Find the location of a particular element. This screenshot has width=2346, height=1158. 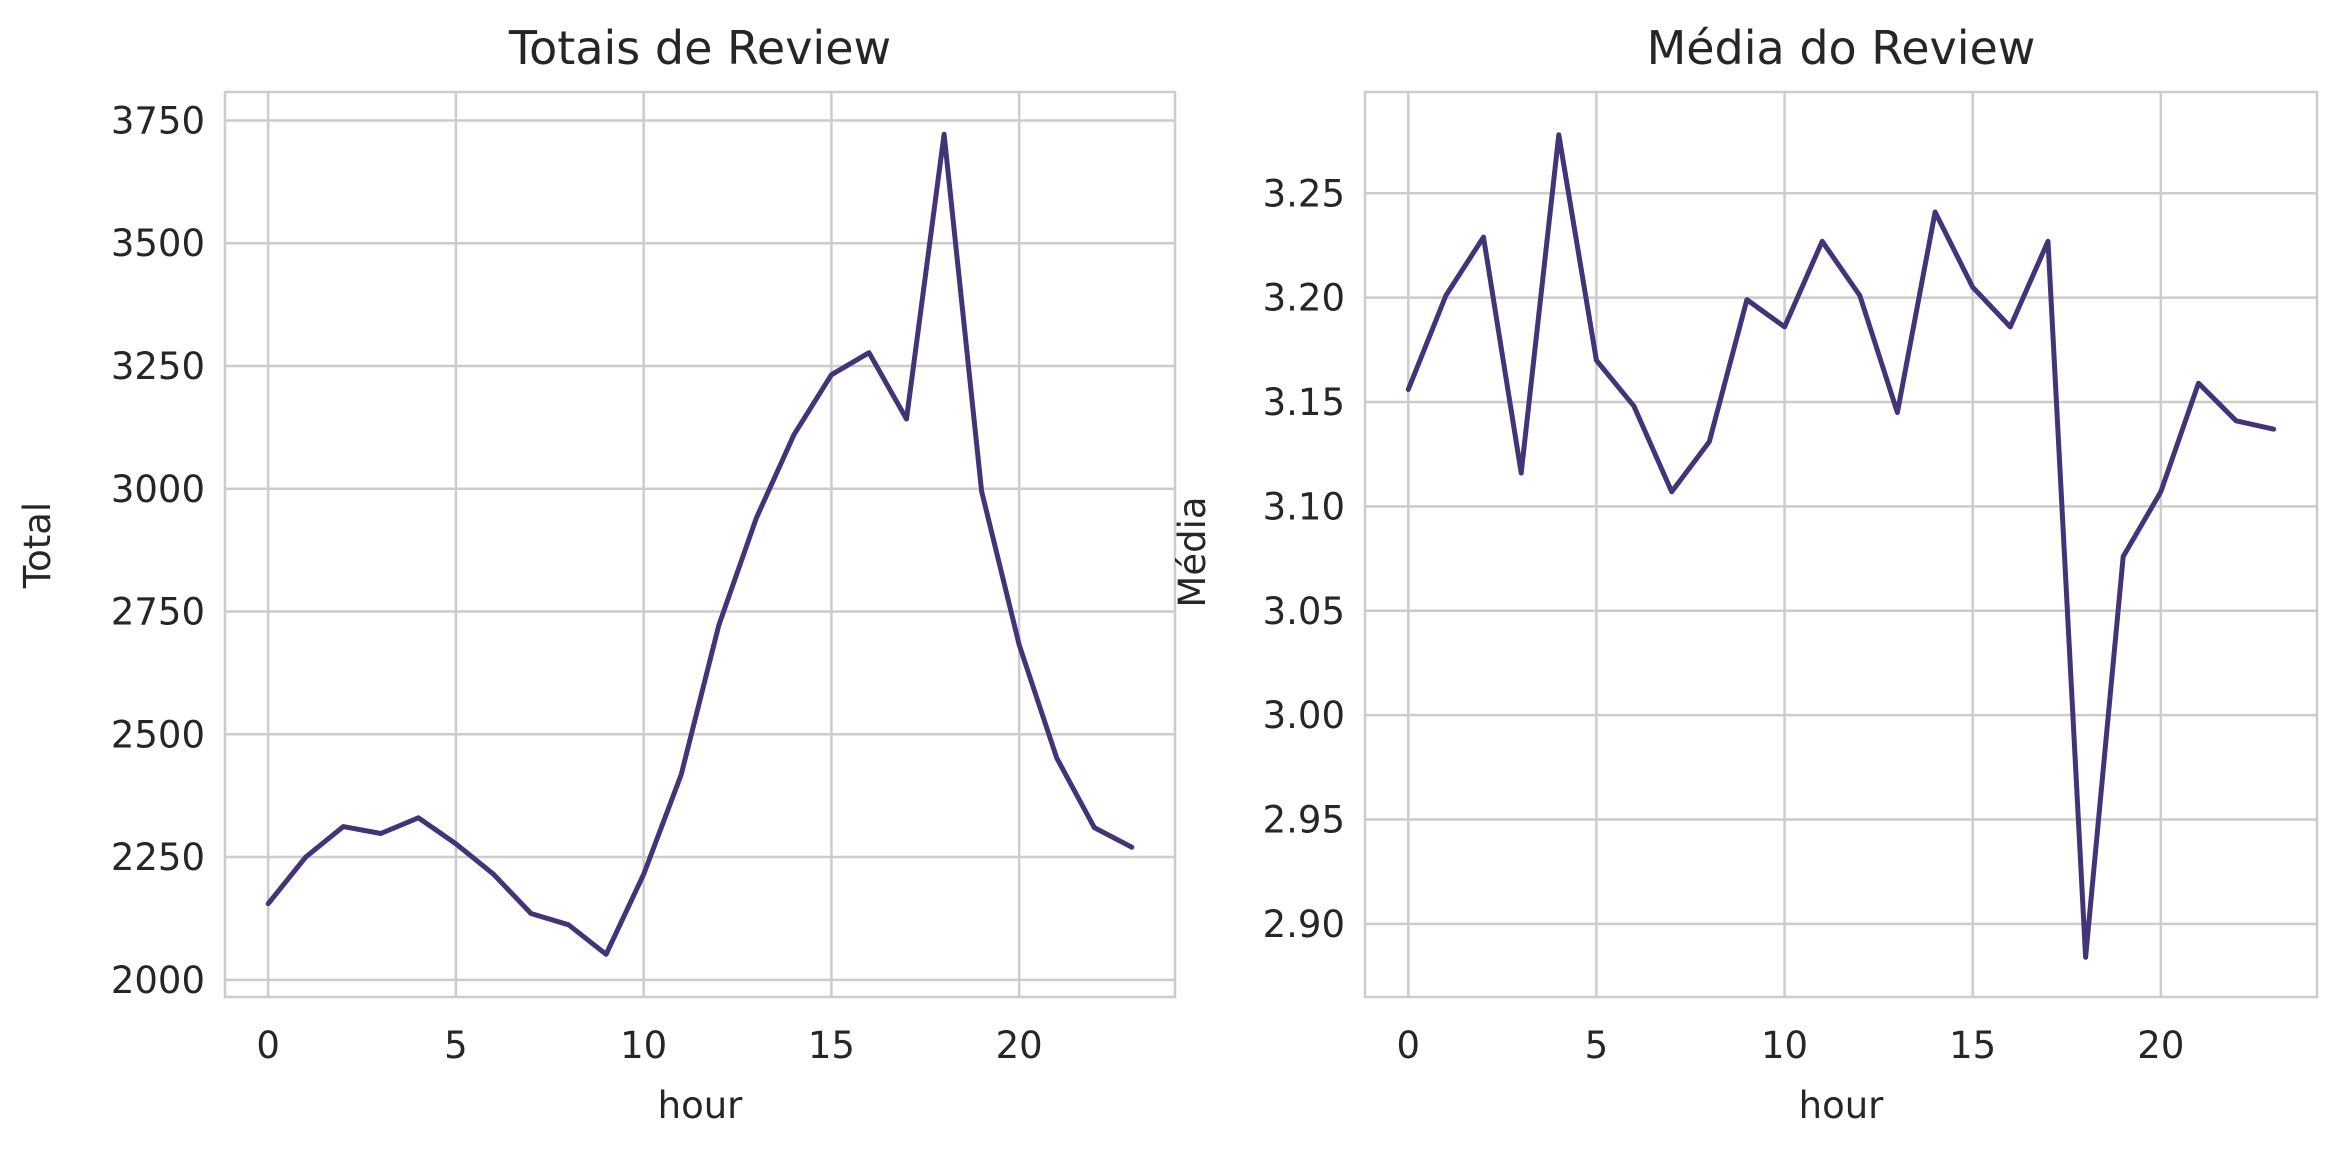

y-tick-label: 3500 is located at coordinates (158, 243).